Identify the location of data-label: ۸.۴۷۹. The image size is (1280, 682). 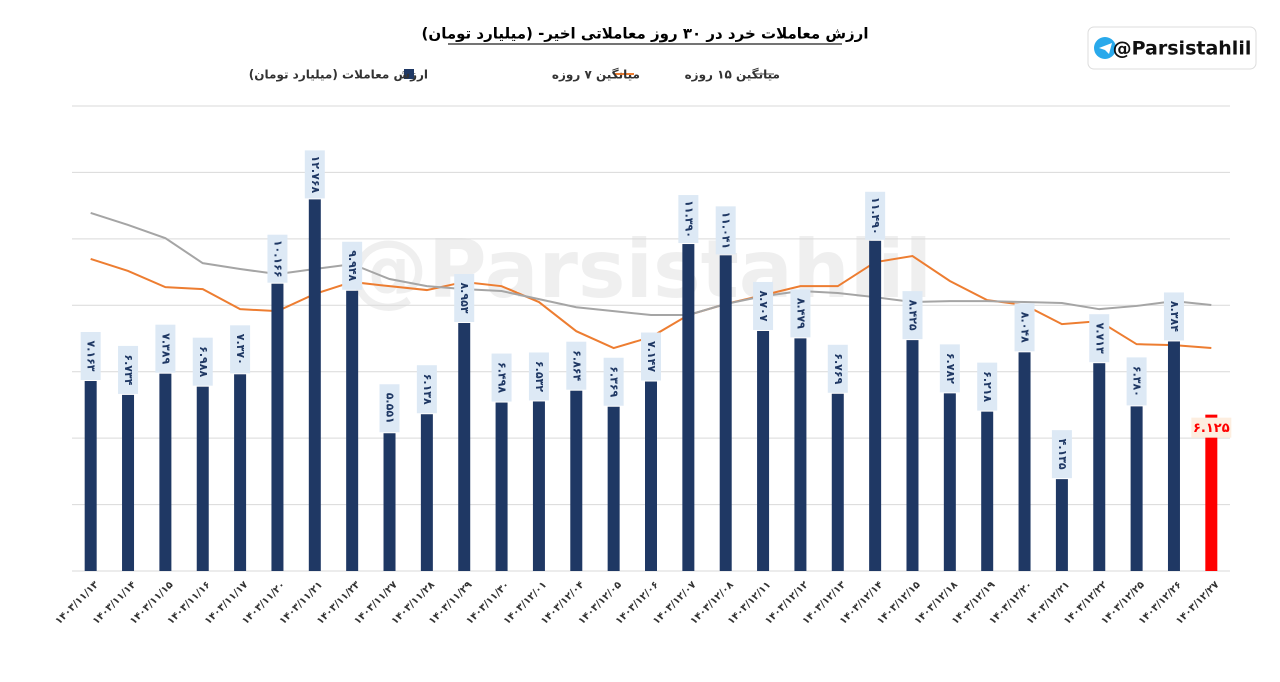
(800, 313).